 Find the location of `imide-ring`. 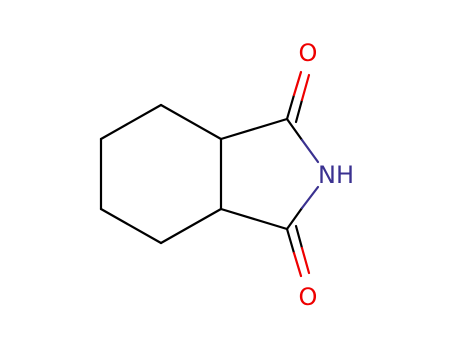

imide-ring is located at coordinates (269, 174).